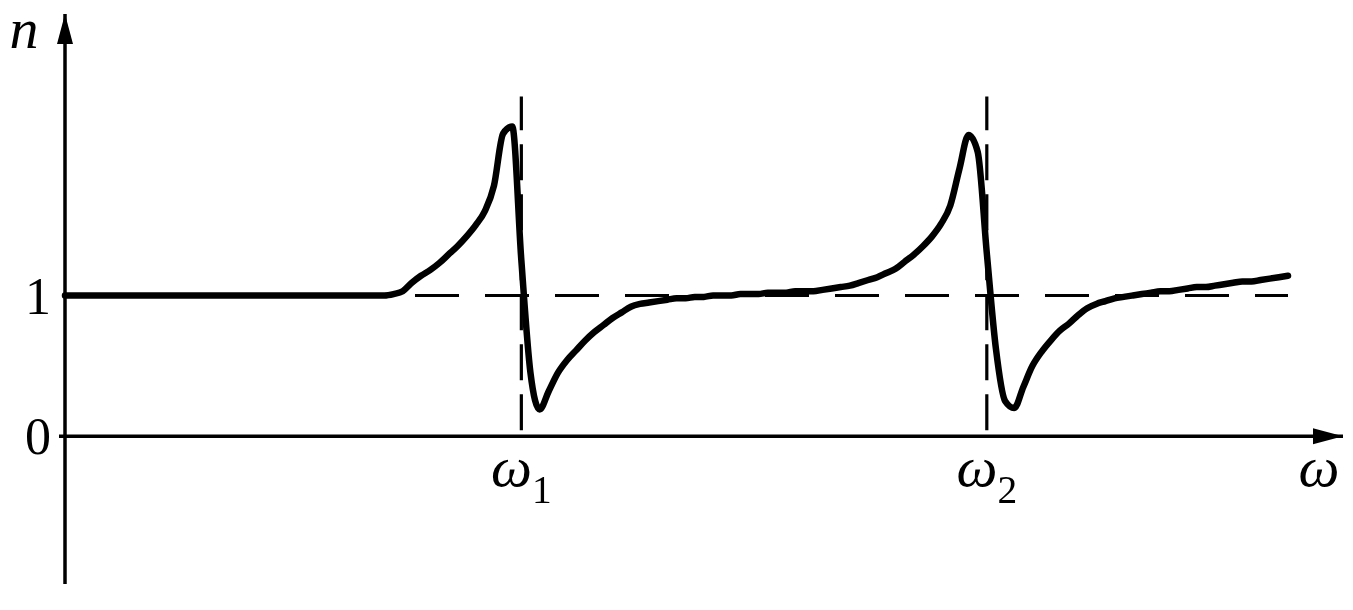 This screenshot has width=1353, height=610. I want to click on x-tick-label: ω$_{2}$, so click(987, 473).